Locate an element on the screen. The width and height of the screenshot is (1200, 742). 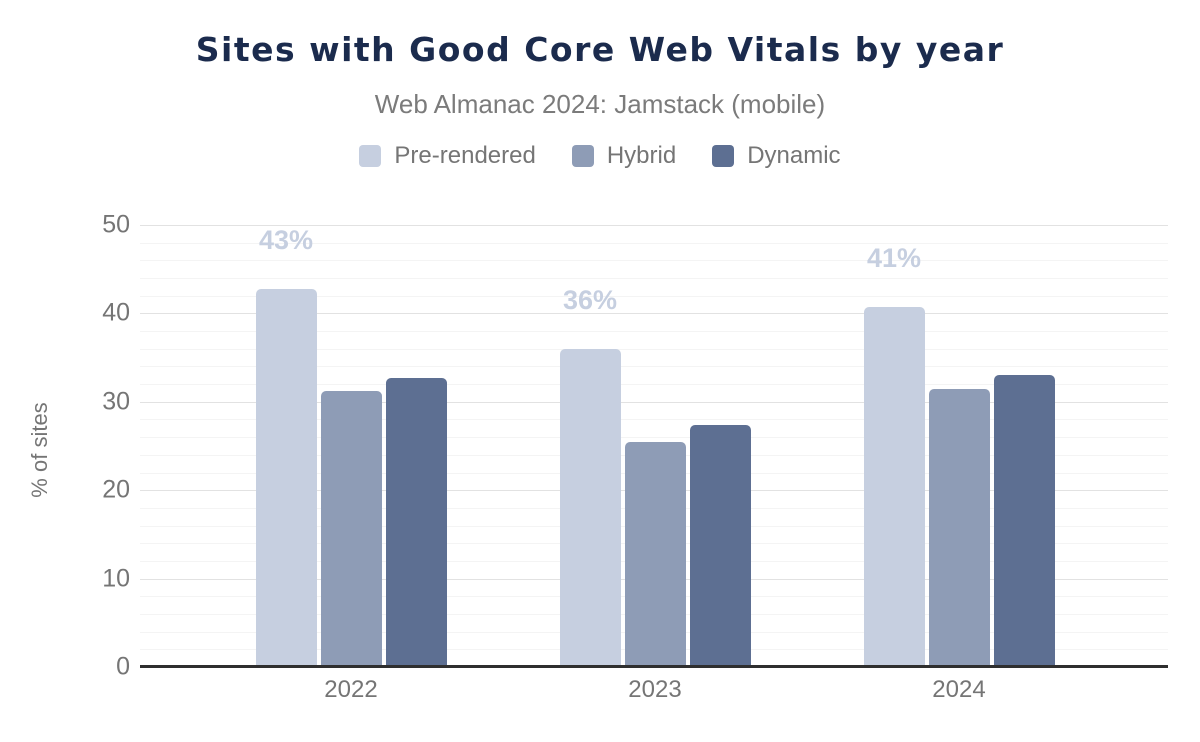
legend-label-dynamic: Dynamic is located at coordinates (794, 155).